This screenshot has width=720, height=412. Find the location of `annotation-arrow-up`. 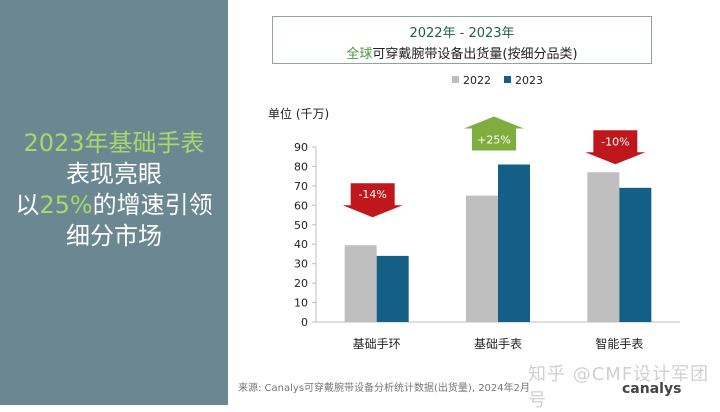

annotation-arrow-up is located at coordinates (494, 133).